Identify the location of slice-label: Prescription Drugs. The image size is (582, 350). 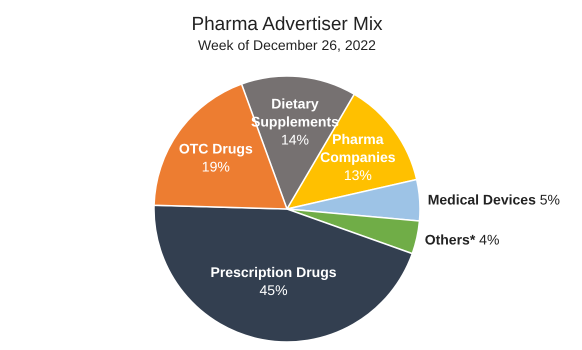
(273, 272).